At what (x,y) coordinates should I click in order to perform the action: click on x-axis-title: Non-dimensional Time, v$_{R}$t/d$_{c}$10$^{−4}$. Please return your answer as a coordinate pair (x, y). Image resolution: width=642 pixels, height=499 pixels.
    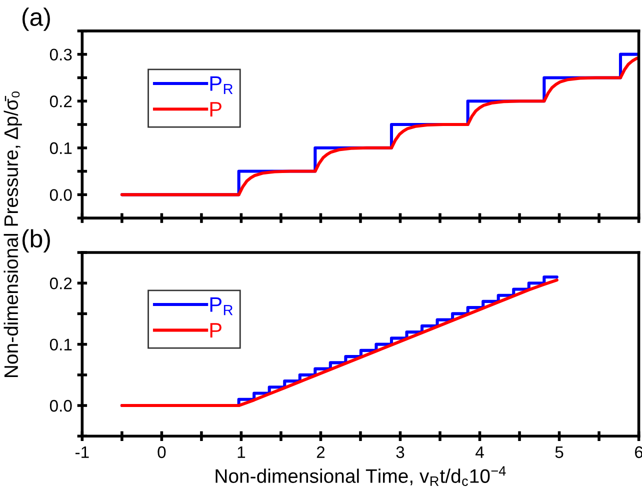
    Looking at the image, I should click on (361, 476).